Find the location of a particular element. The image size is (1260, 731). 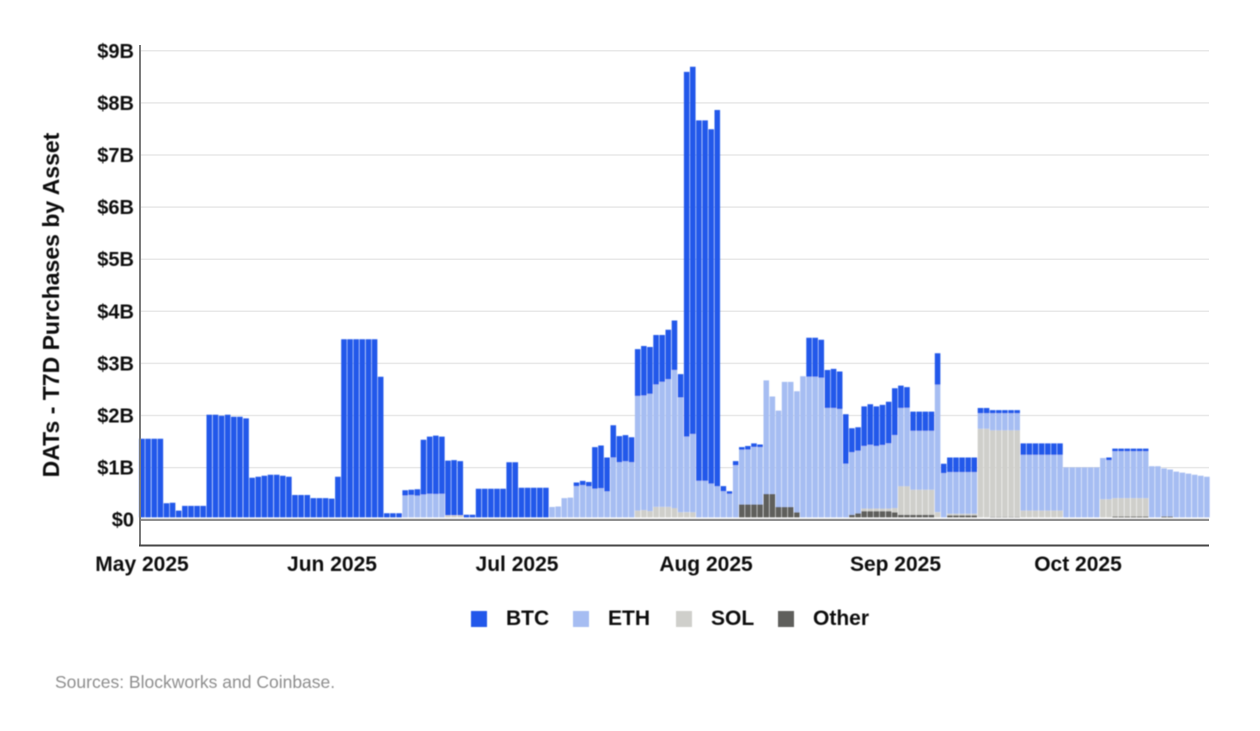

svg-text: May 2025 is located at coordinates (142, 564).